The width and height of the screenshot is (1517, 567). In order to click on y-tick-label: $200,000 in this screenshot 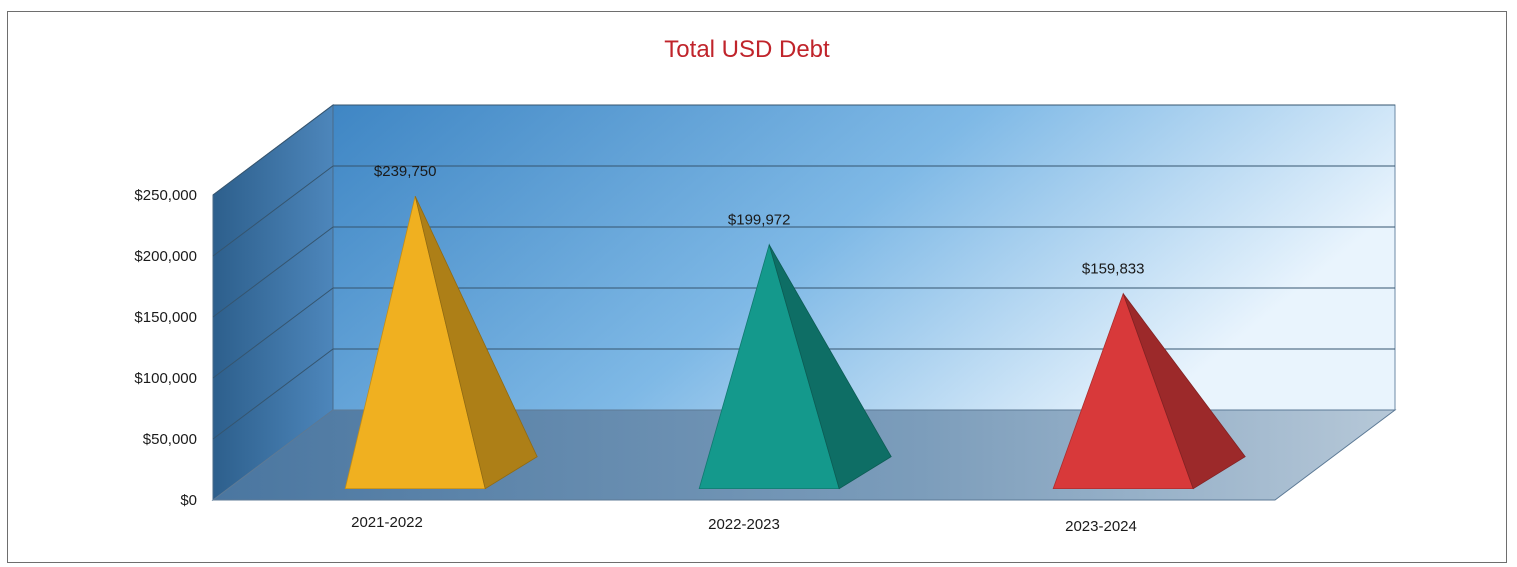, I will do `click(165, 256)`.